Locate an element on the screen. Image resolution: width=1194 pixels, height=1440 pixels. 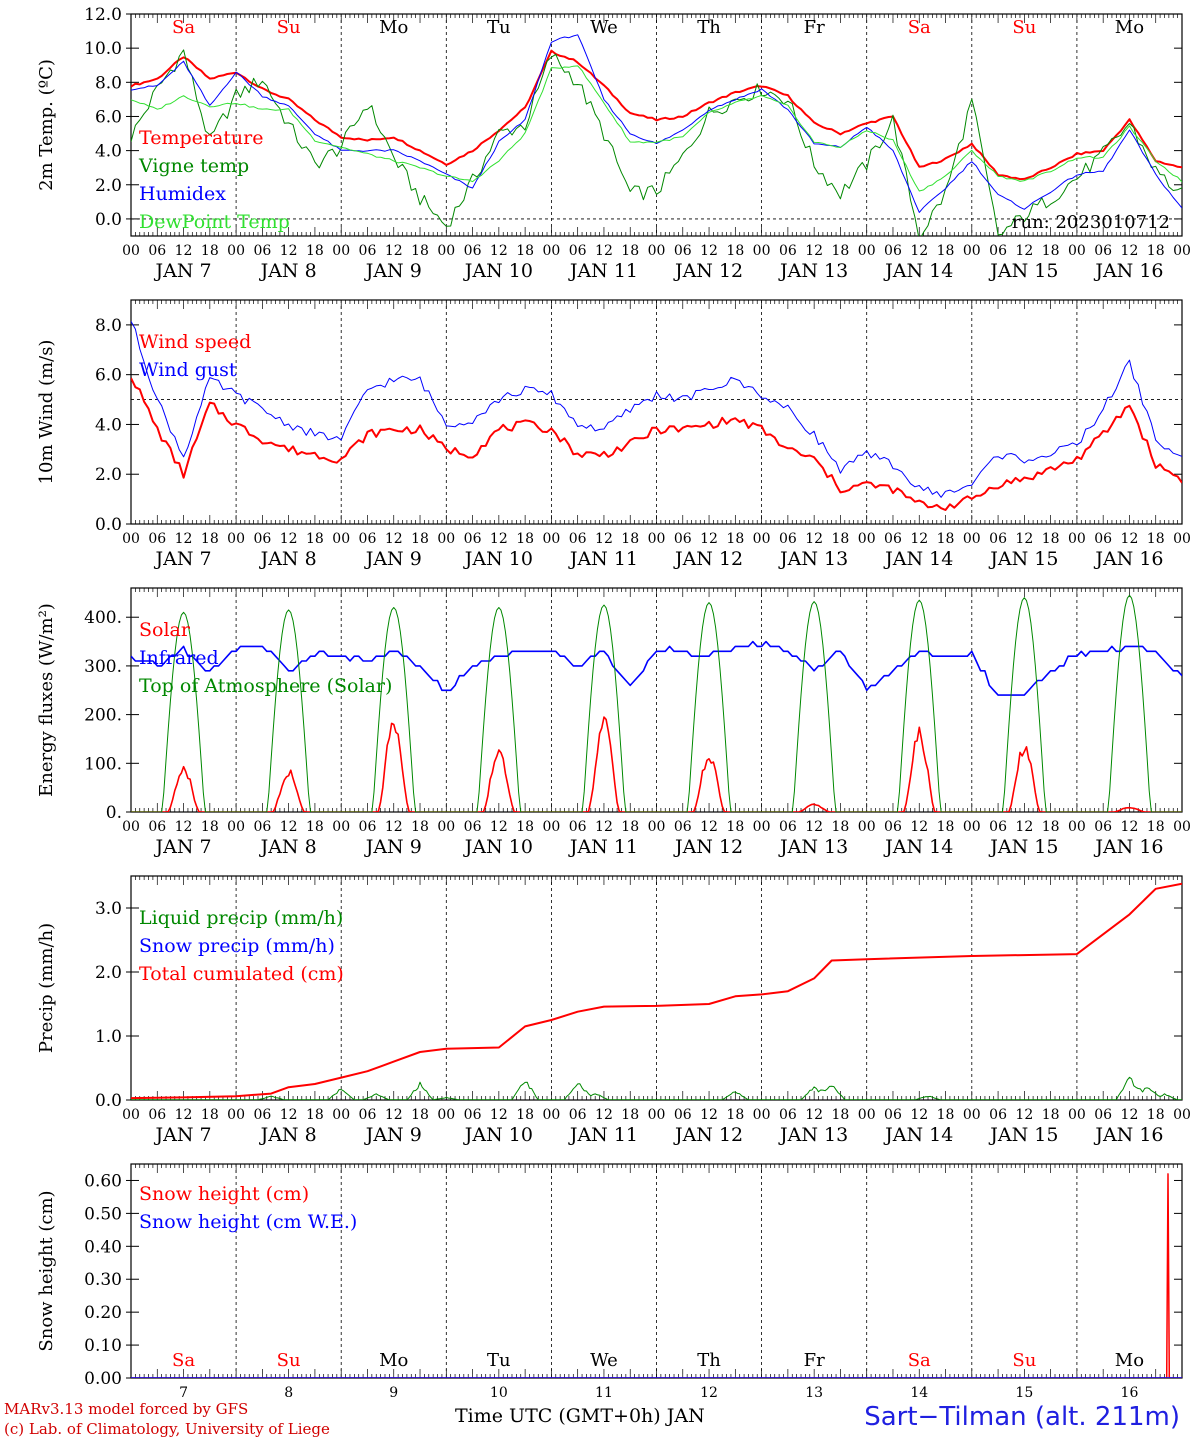
series-total-cumulated-cm is located at coordinates (656, 991).